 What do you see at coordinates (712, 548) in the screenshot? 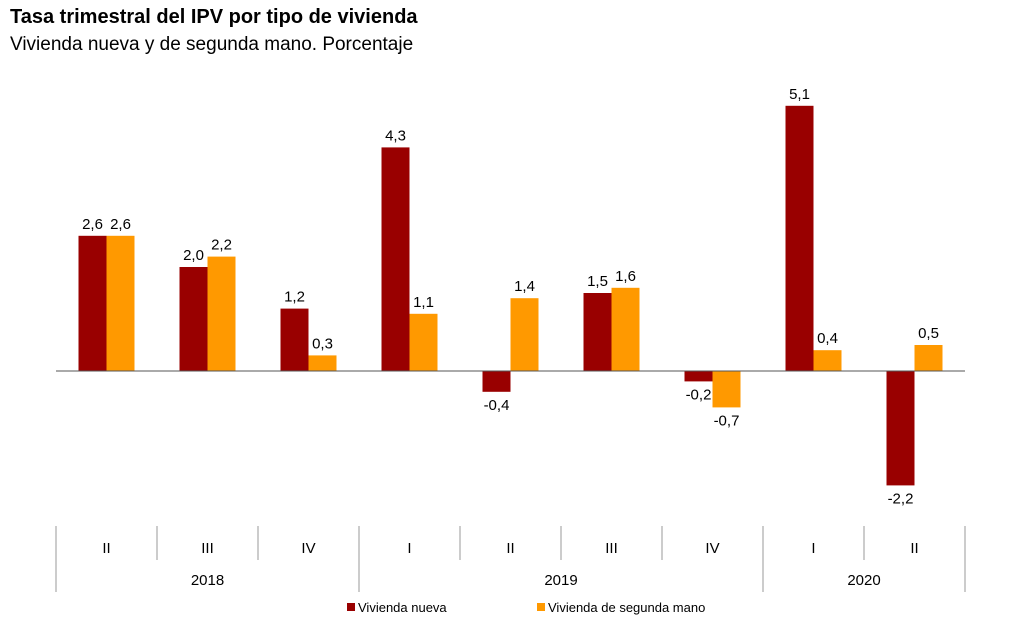
I see `tick-label-6: IV` at bounding box center [712, 548].